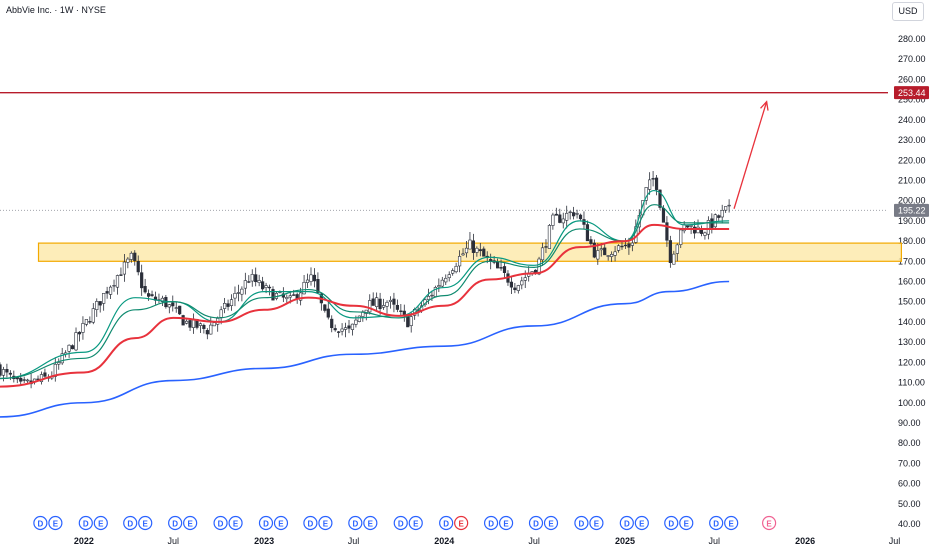  What do you see at coordinates (911, 210) in the screenshot?
I see `current-price-badge-bg` at bounding box center [911, 210].